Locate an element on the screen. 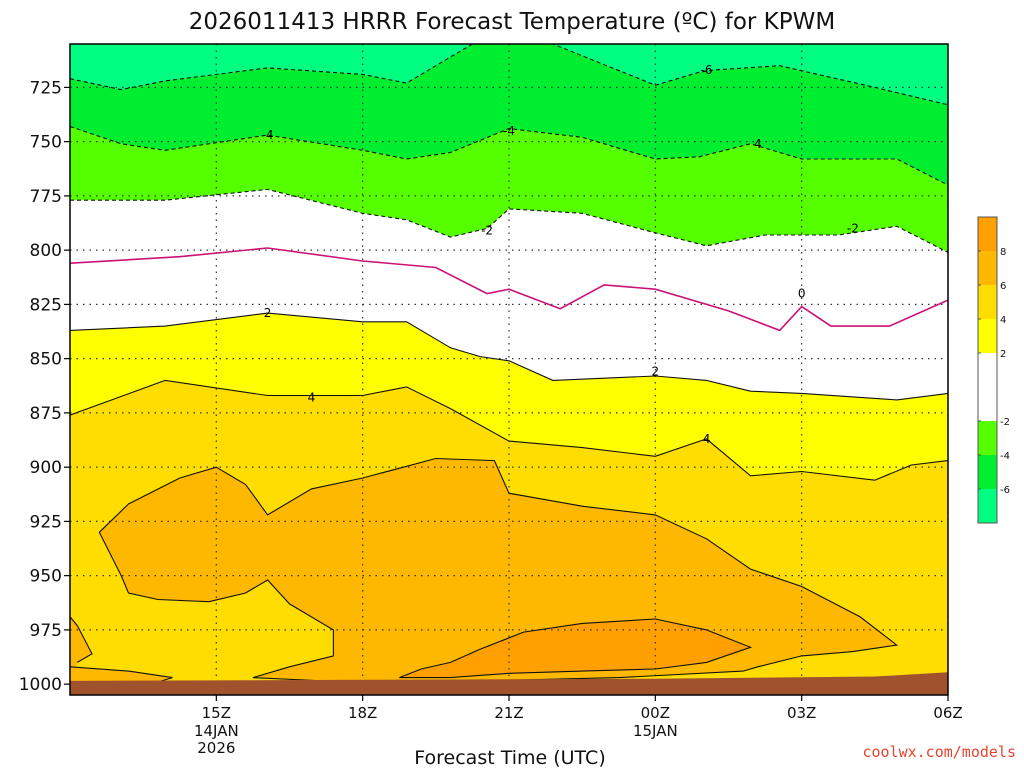 Image resolution: width=1024 pixels, height=768 pixels. x-tick-date: 14JAN is located at coordinates (216, 731).